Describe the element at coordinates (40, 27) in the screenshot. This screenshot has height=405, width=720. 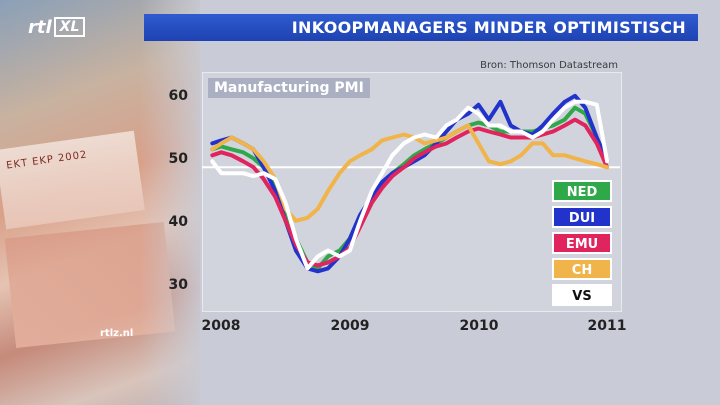
I see `logo-text: rtl` at that location.